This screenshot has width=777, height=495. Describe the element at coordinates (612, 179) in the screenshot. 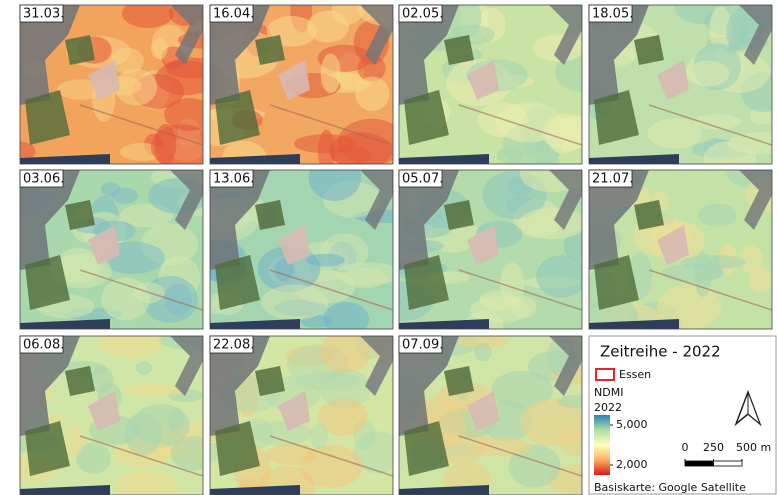

I see `date-text: 21.07.` at that location.